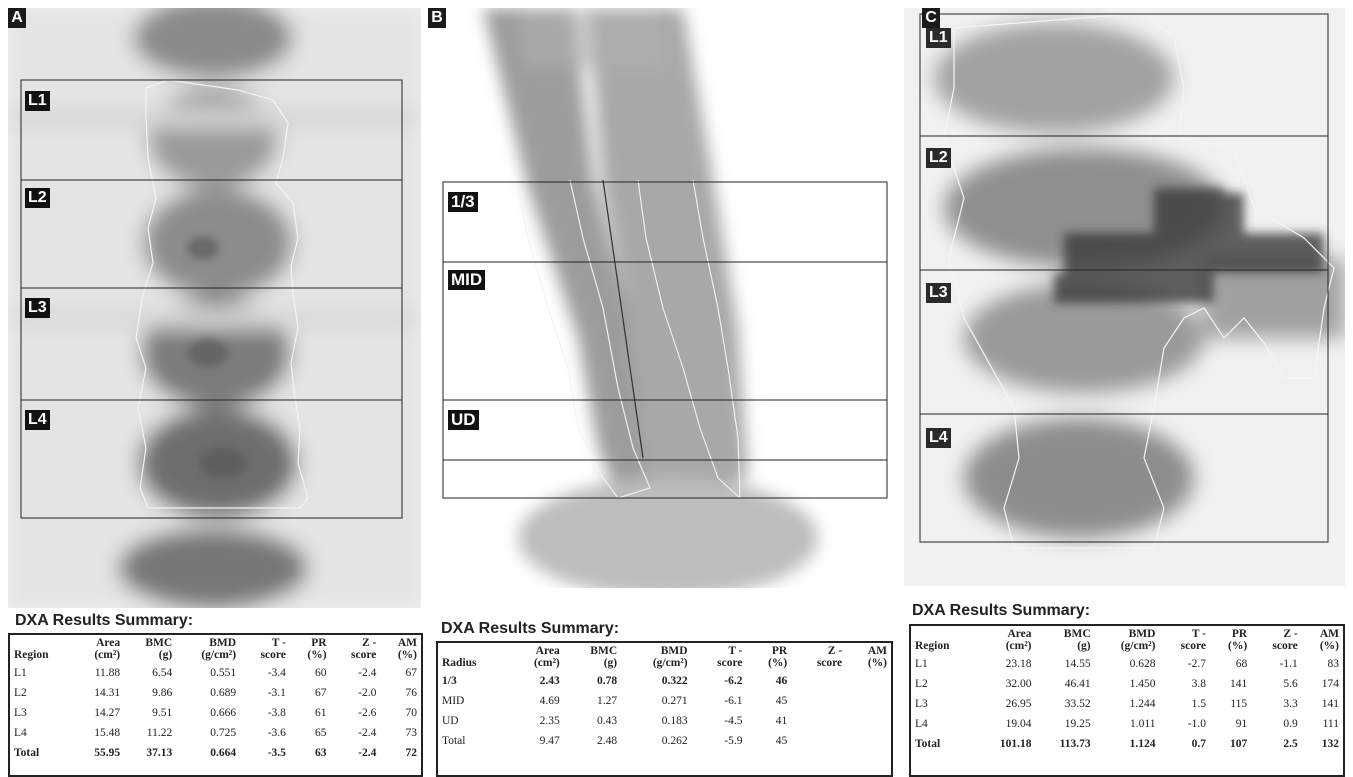 The width and height of the screenshot is (1353, 777). I want to click on table-cell: -6.1, so click(733, 701).